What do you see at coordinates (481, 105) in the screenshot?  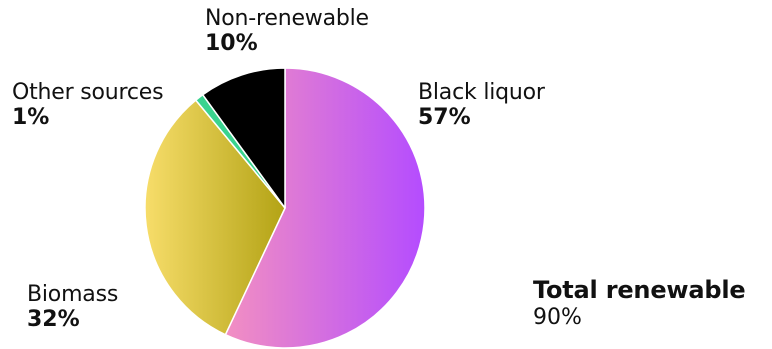 I see `label-black-liquor: Black liquor 57%` at bounding box center [481, 105].